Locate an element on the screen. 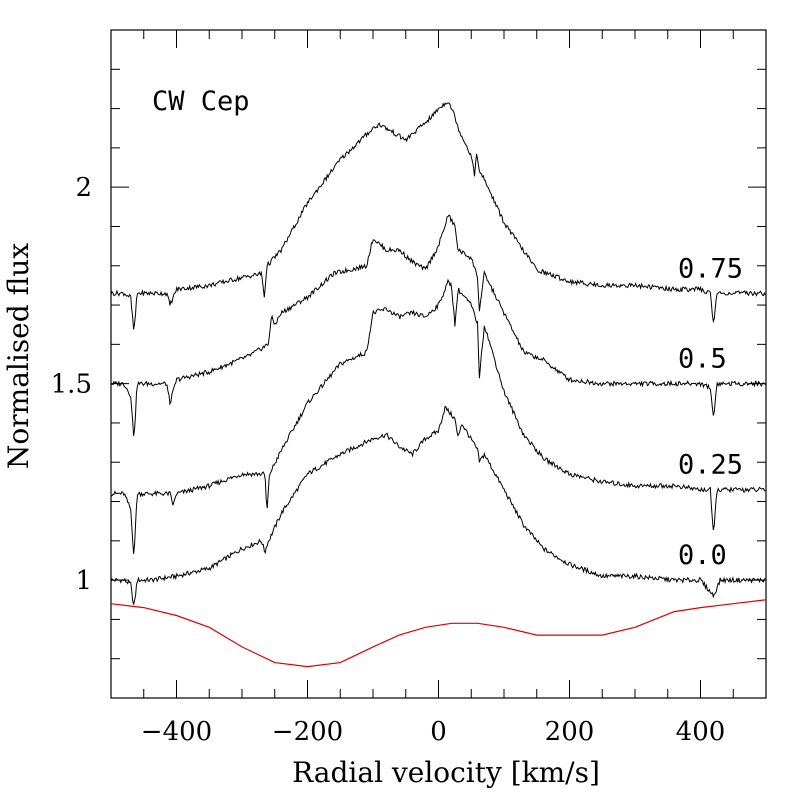 The height and width of the screenshot is (797, 797). x-tick-label: 200 is located at coordinates (570, 732).